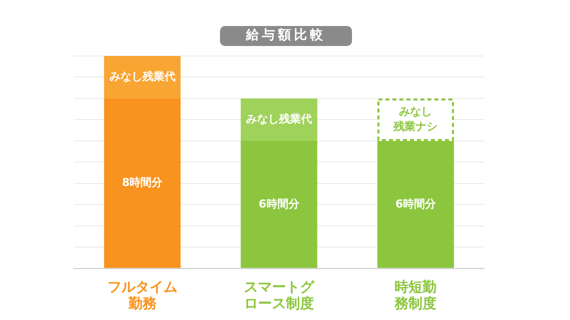 Image resolution: width=570 pixels, height=320 pixels. I want to click on x-tick-label: フルタイム勤務, so click(142, 295).